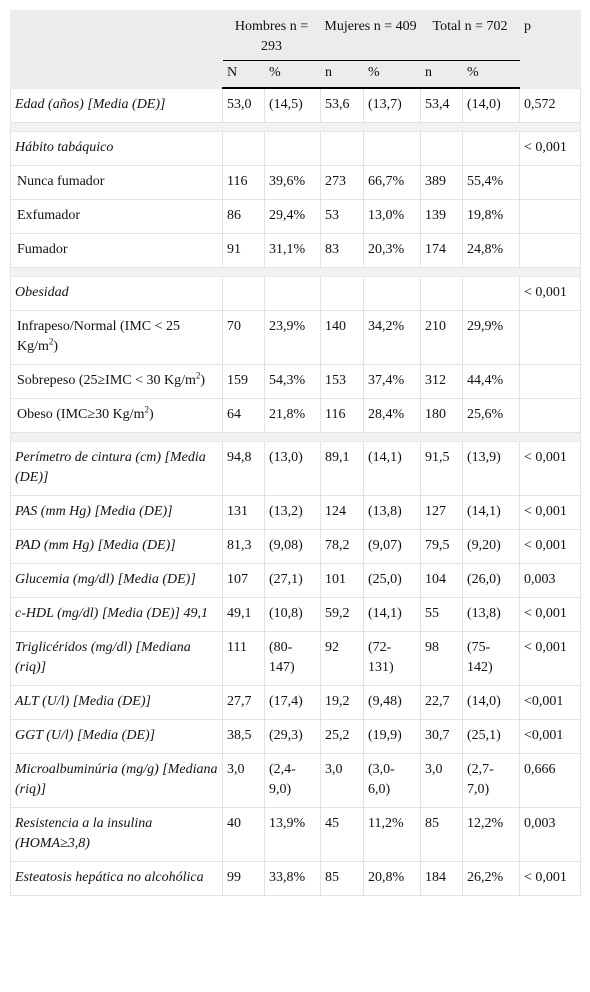  What do you see at coordinates (442, 834) in the screenshot?
I see `value-cell: 85` at bounding box center [442, 834].